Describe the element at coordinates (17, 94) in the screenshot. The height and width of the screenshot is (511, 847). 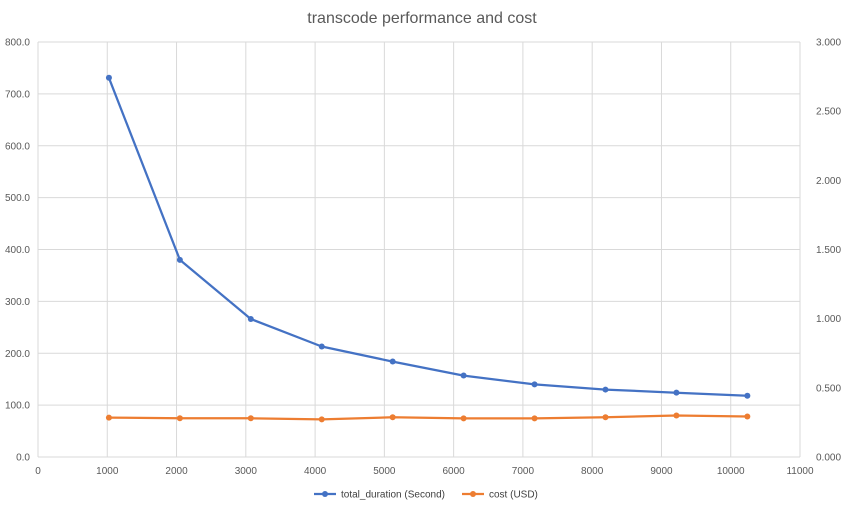
I see `y-tick-label: 700.0` at that location.